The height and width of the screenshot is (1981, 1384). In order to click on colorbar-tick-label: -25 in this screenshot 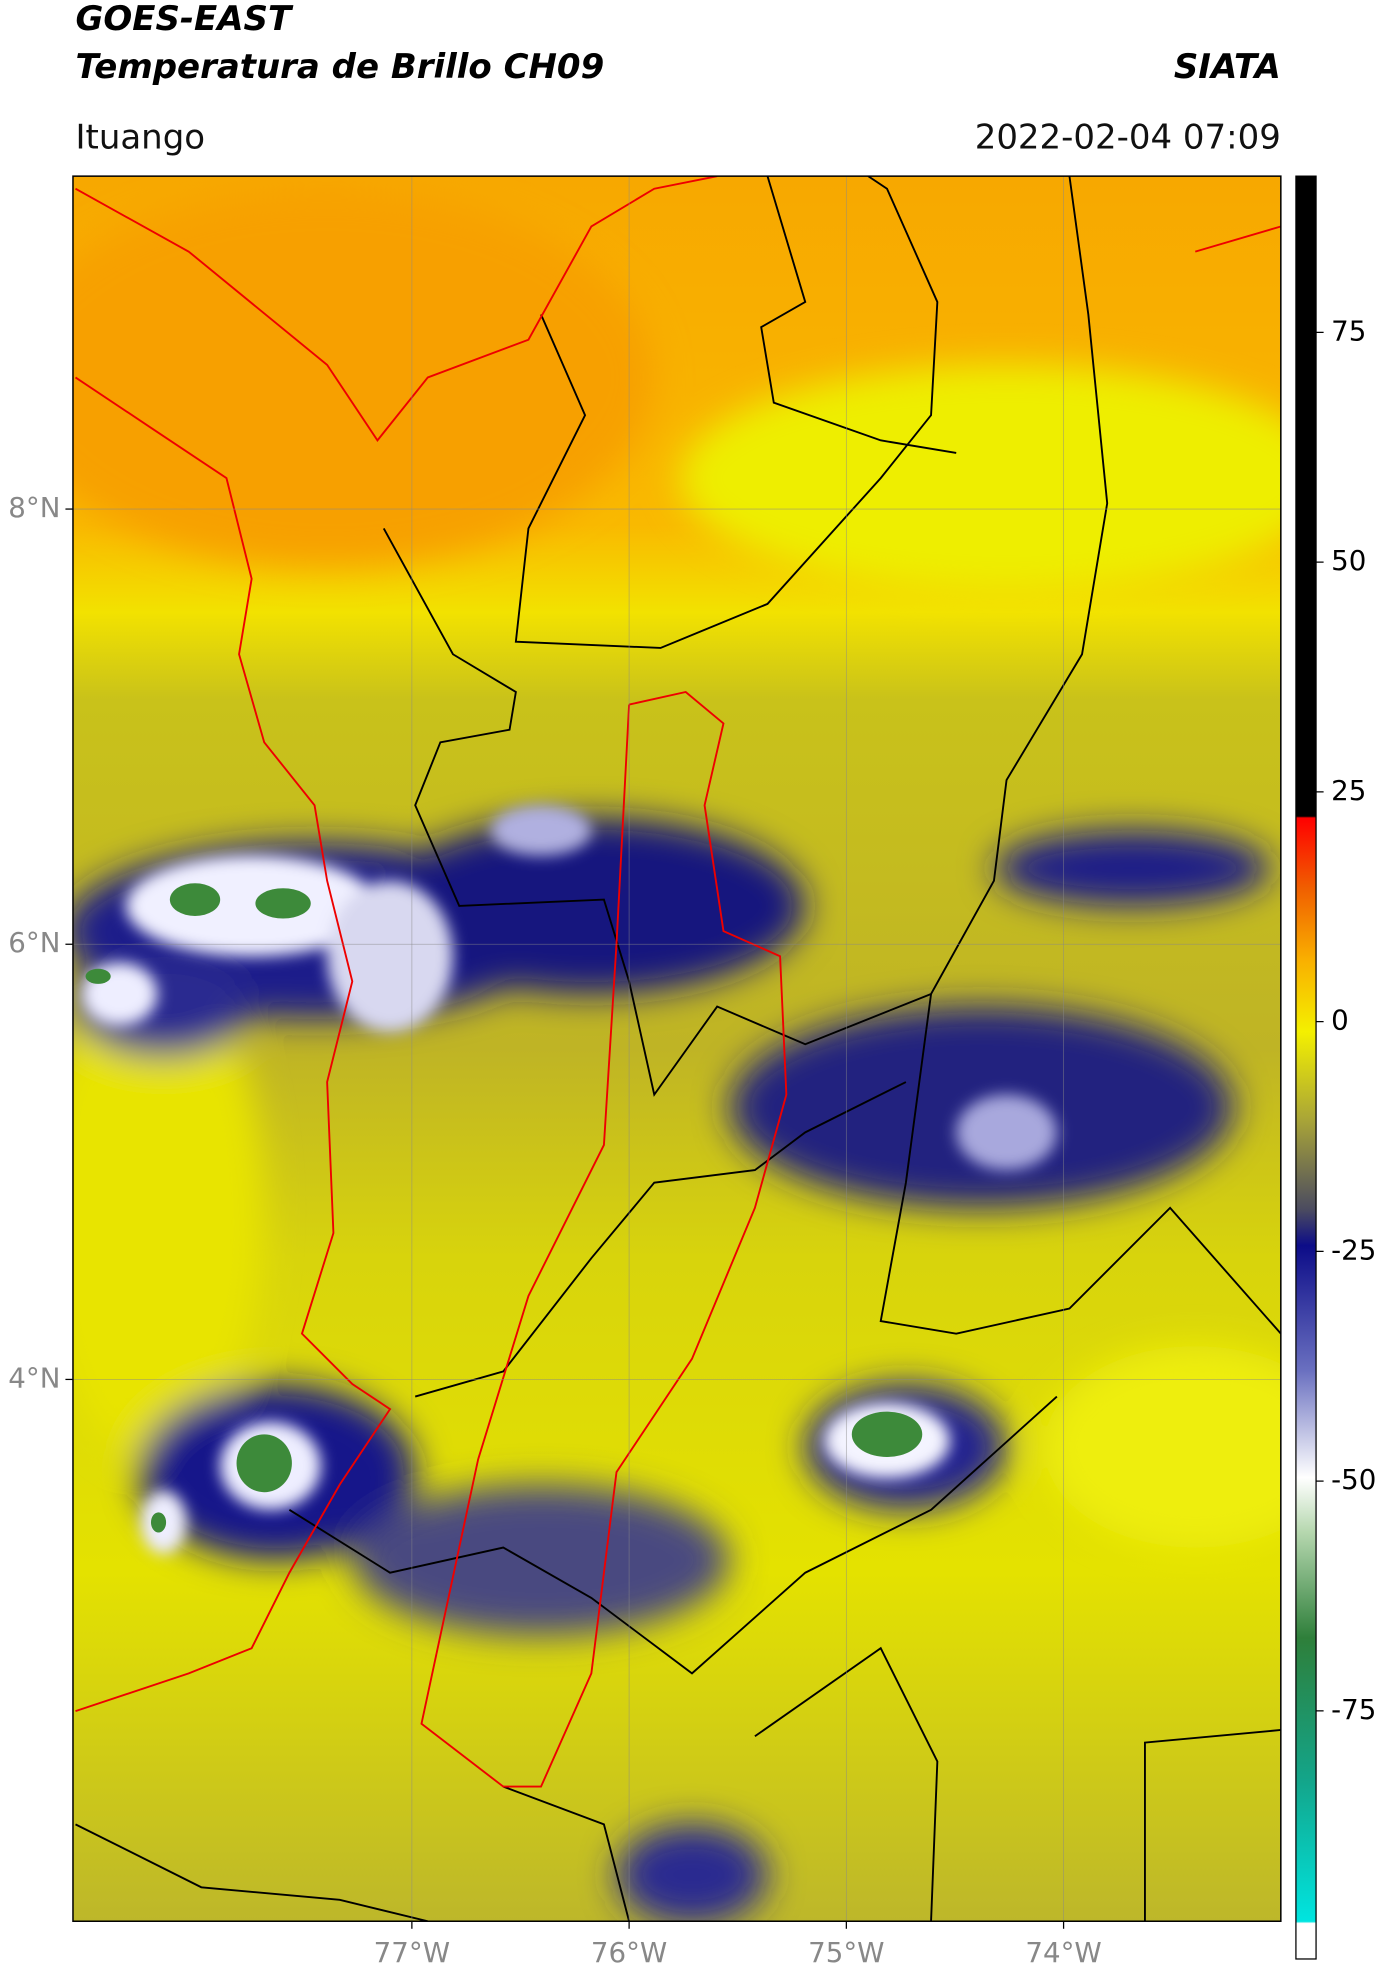, I will do `click(1353, 1249)`.